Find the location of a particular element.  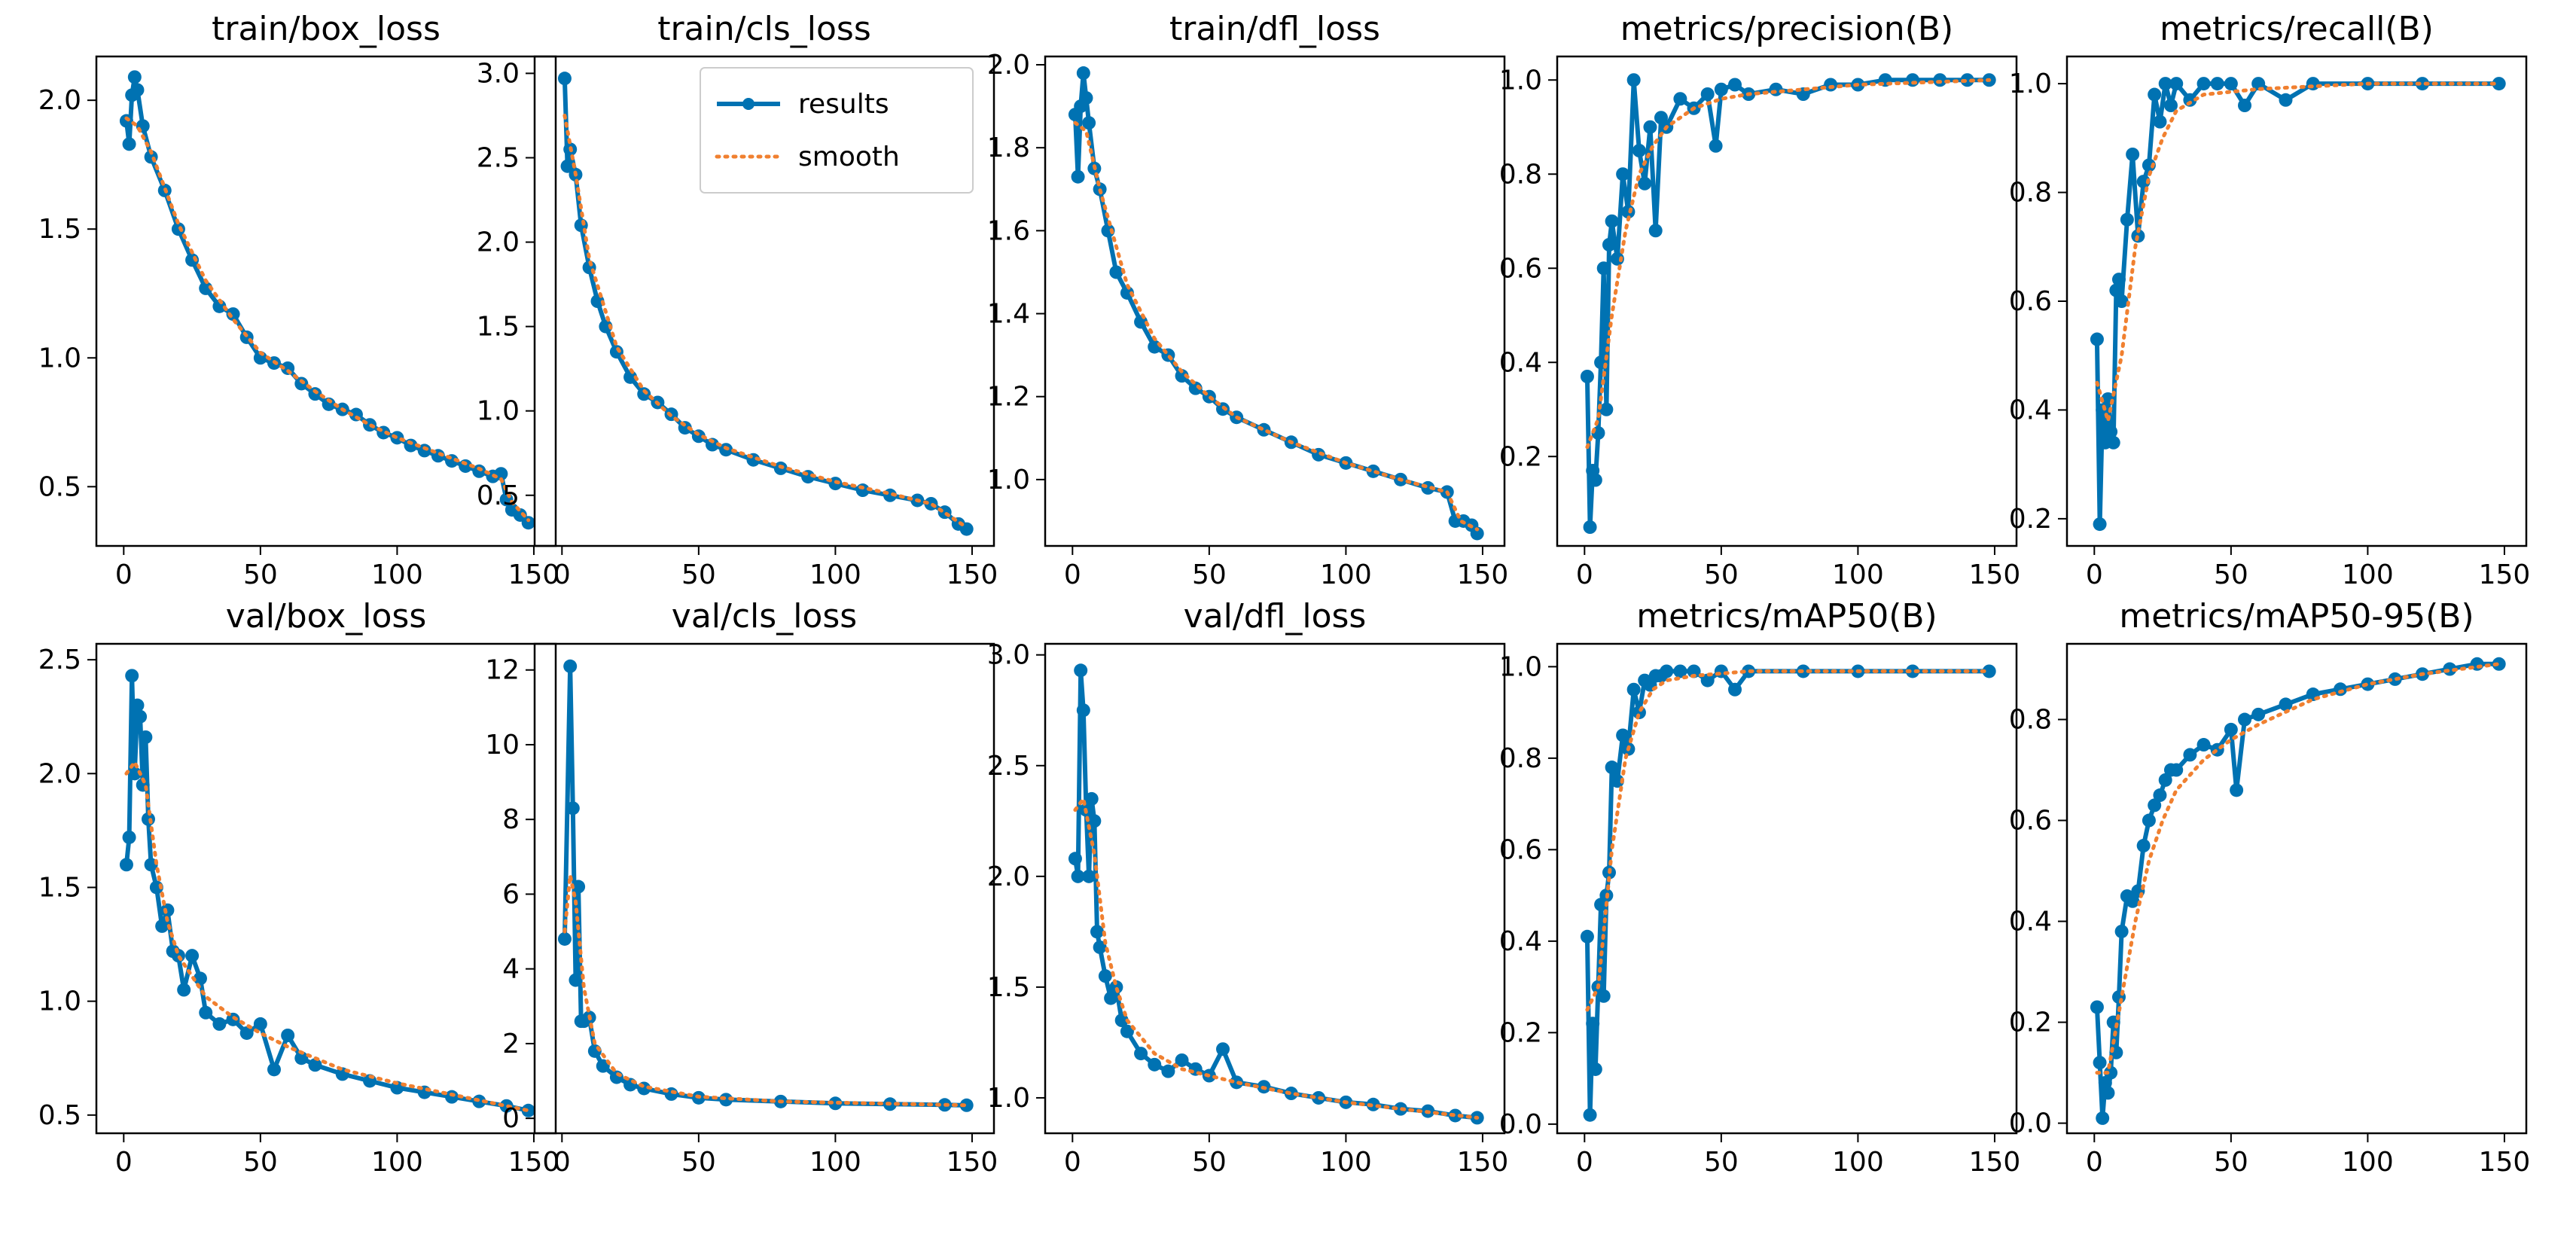

y-tick-label: 3.0 is located at coordinates (1008, 655).